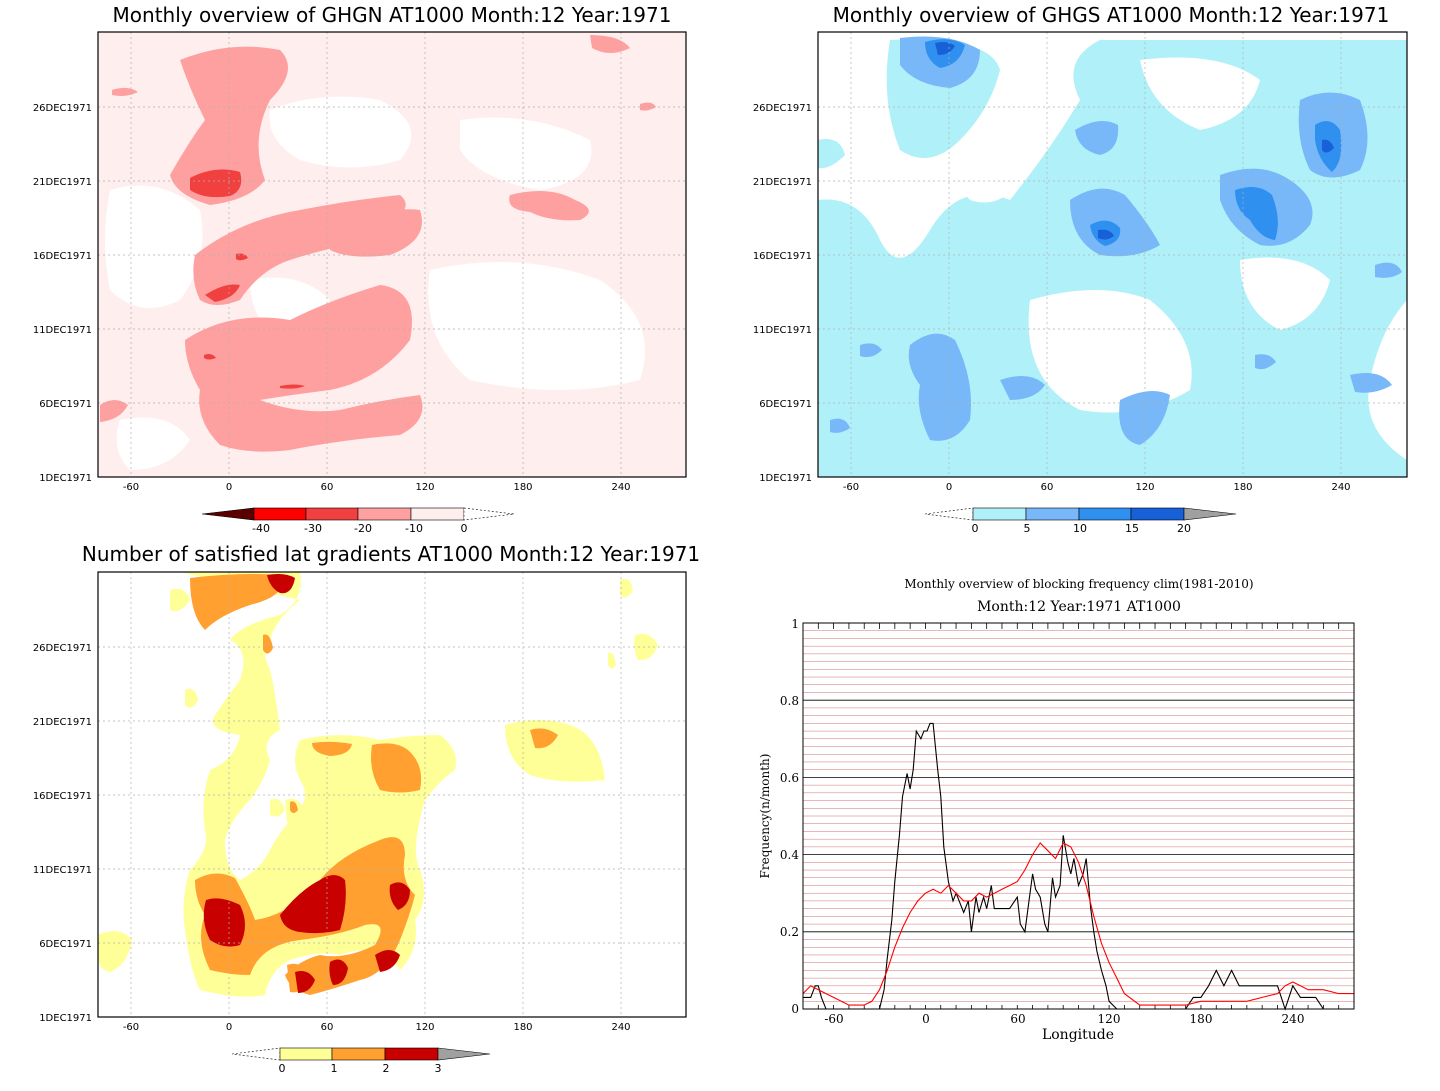 The image size is (1440, 1091). What do you see at coordinates (313, 528) in the screenshot?
I see `colorbar-label: -30` at bounding box center [313, 528].